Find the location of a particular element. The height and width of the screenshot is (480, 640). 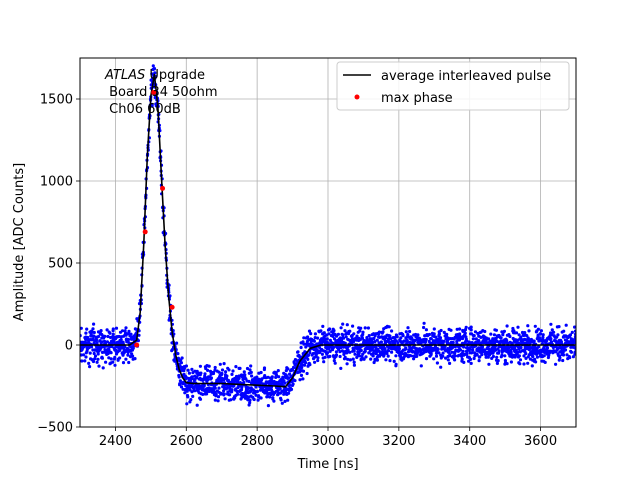

x-tick-label: 3000 is located at coordinates (327, 441).